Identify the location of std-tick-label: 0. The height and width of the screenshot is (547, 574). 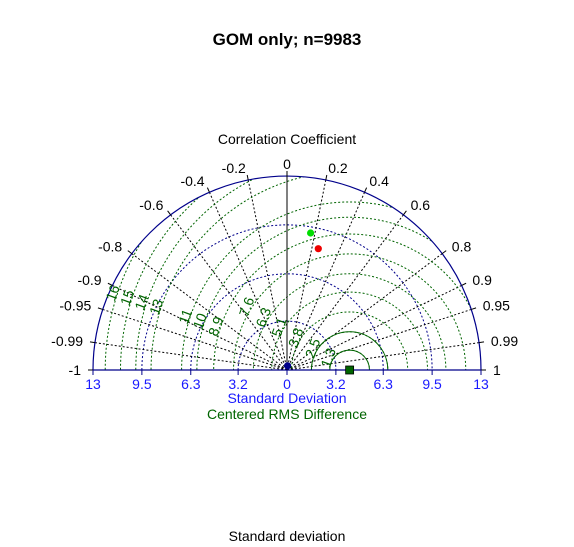
(287, 384).